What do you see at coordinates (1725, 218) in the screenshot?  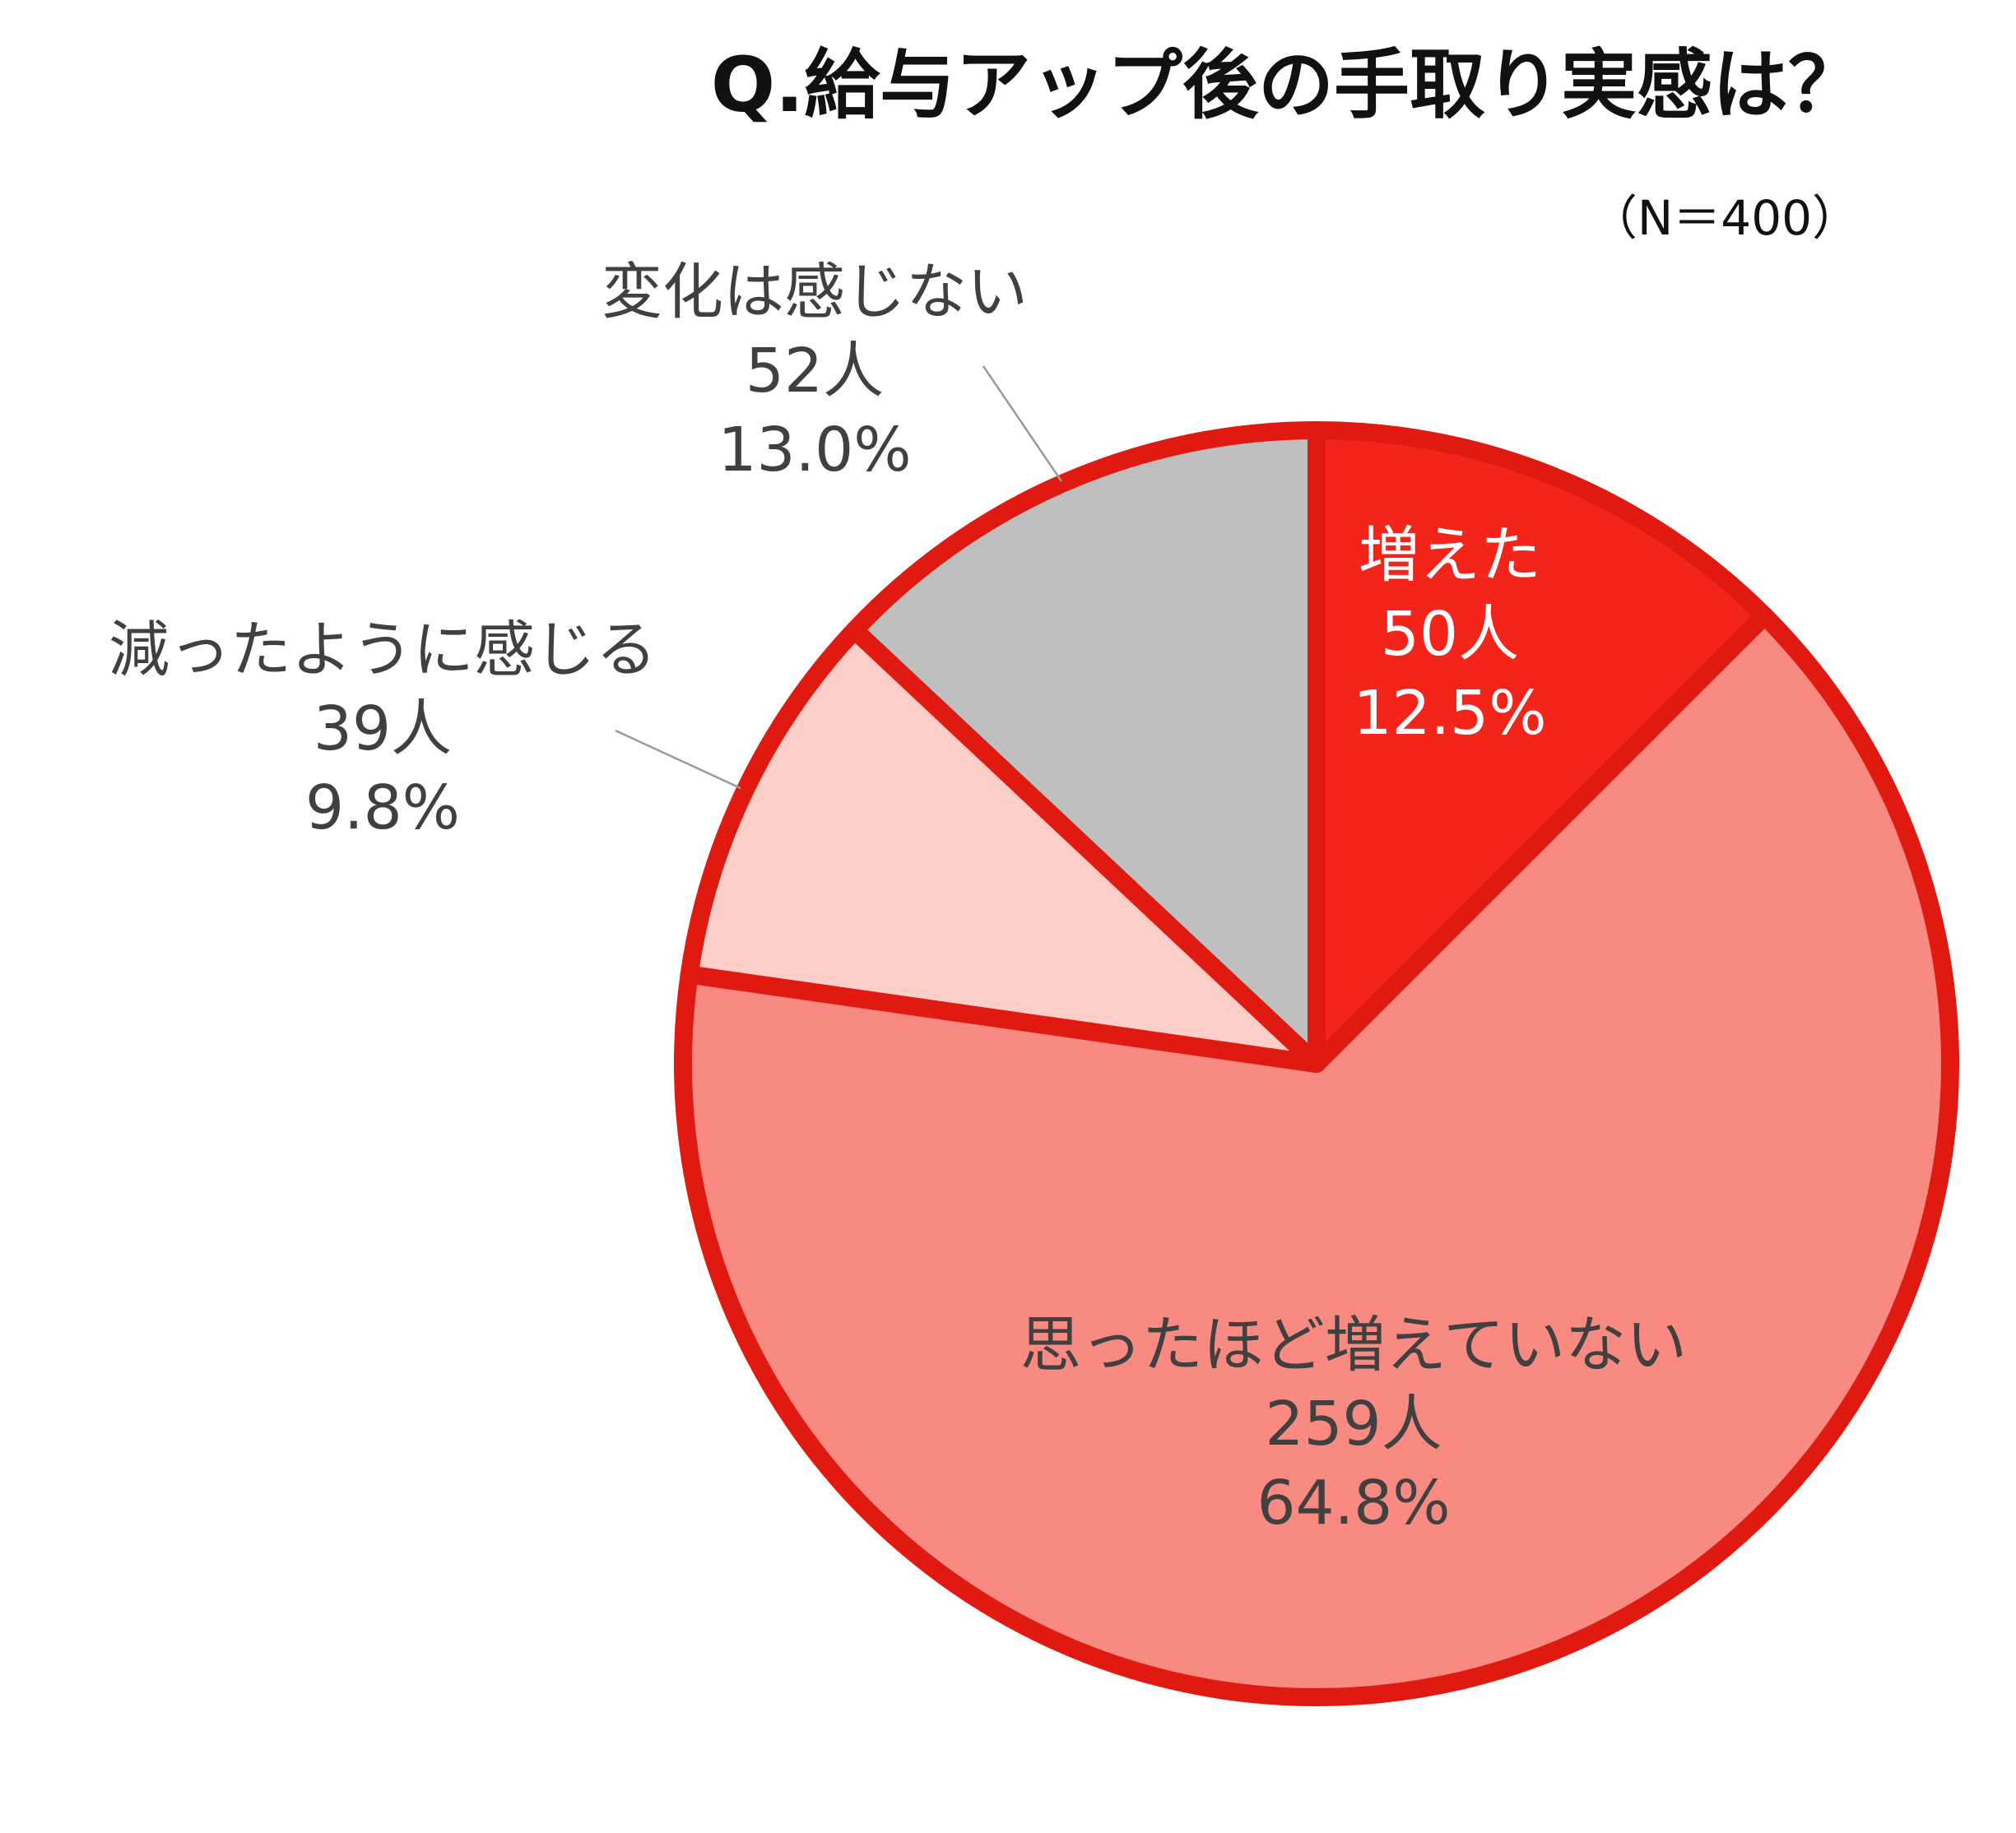 I see `sample-size-note: （N＝400）` at bounding box center [1725, 218].